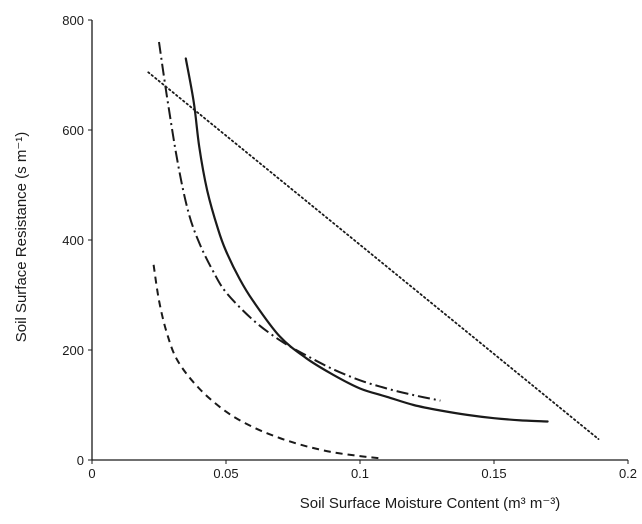 This screenshot has width=642, height=524. Describe the element at coordinates (267, 362) in the screenshot. I see `series-line-dashed` at that location.